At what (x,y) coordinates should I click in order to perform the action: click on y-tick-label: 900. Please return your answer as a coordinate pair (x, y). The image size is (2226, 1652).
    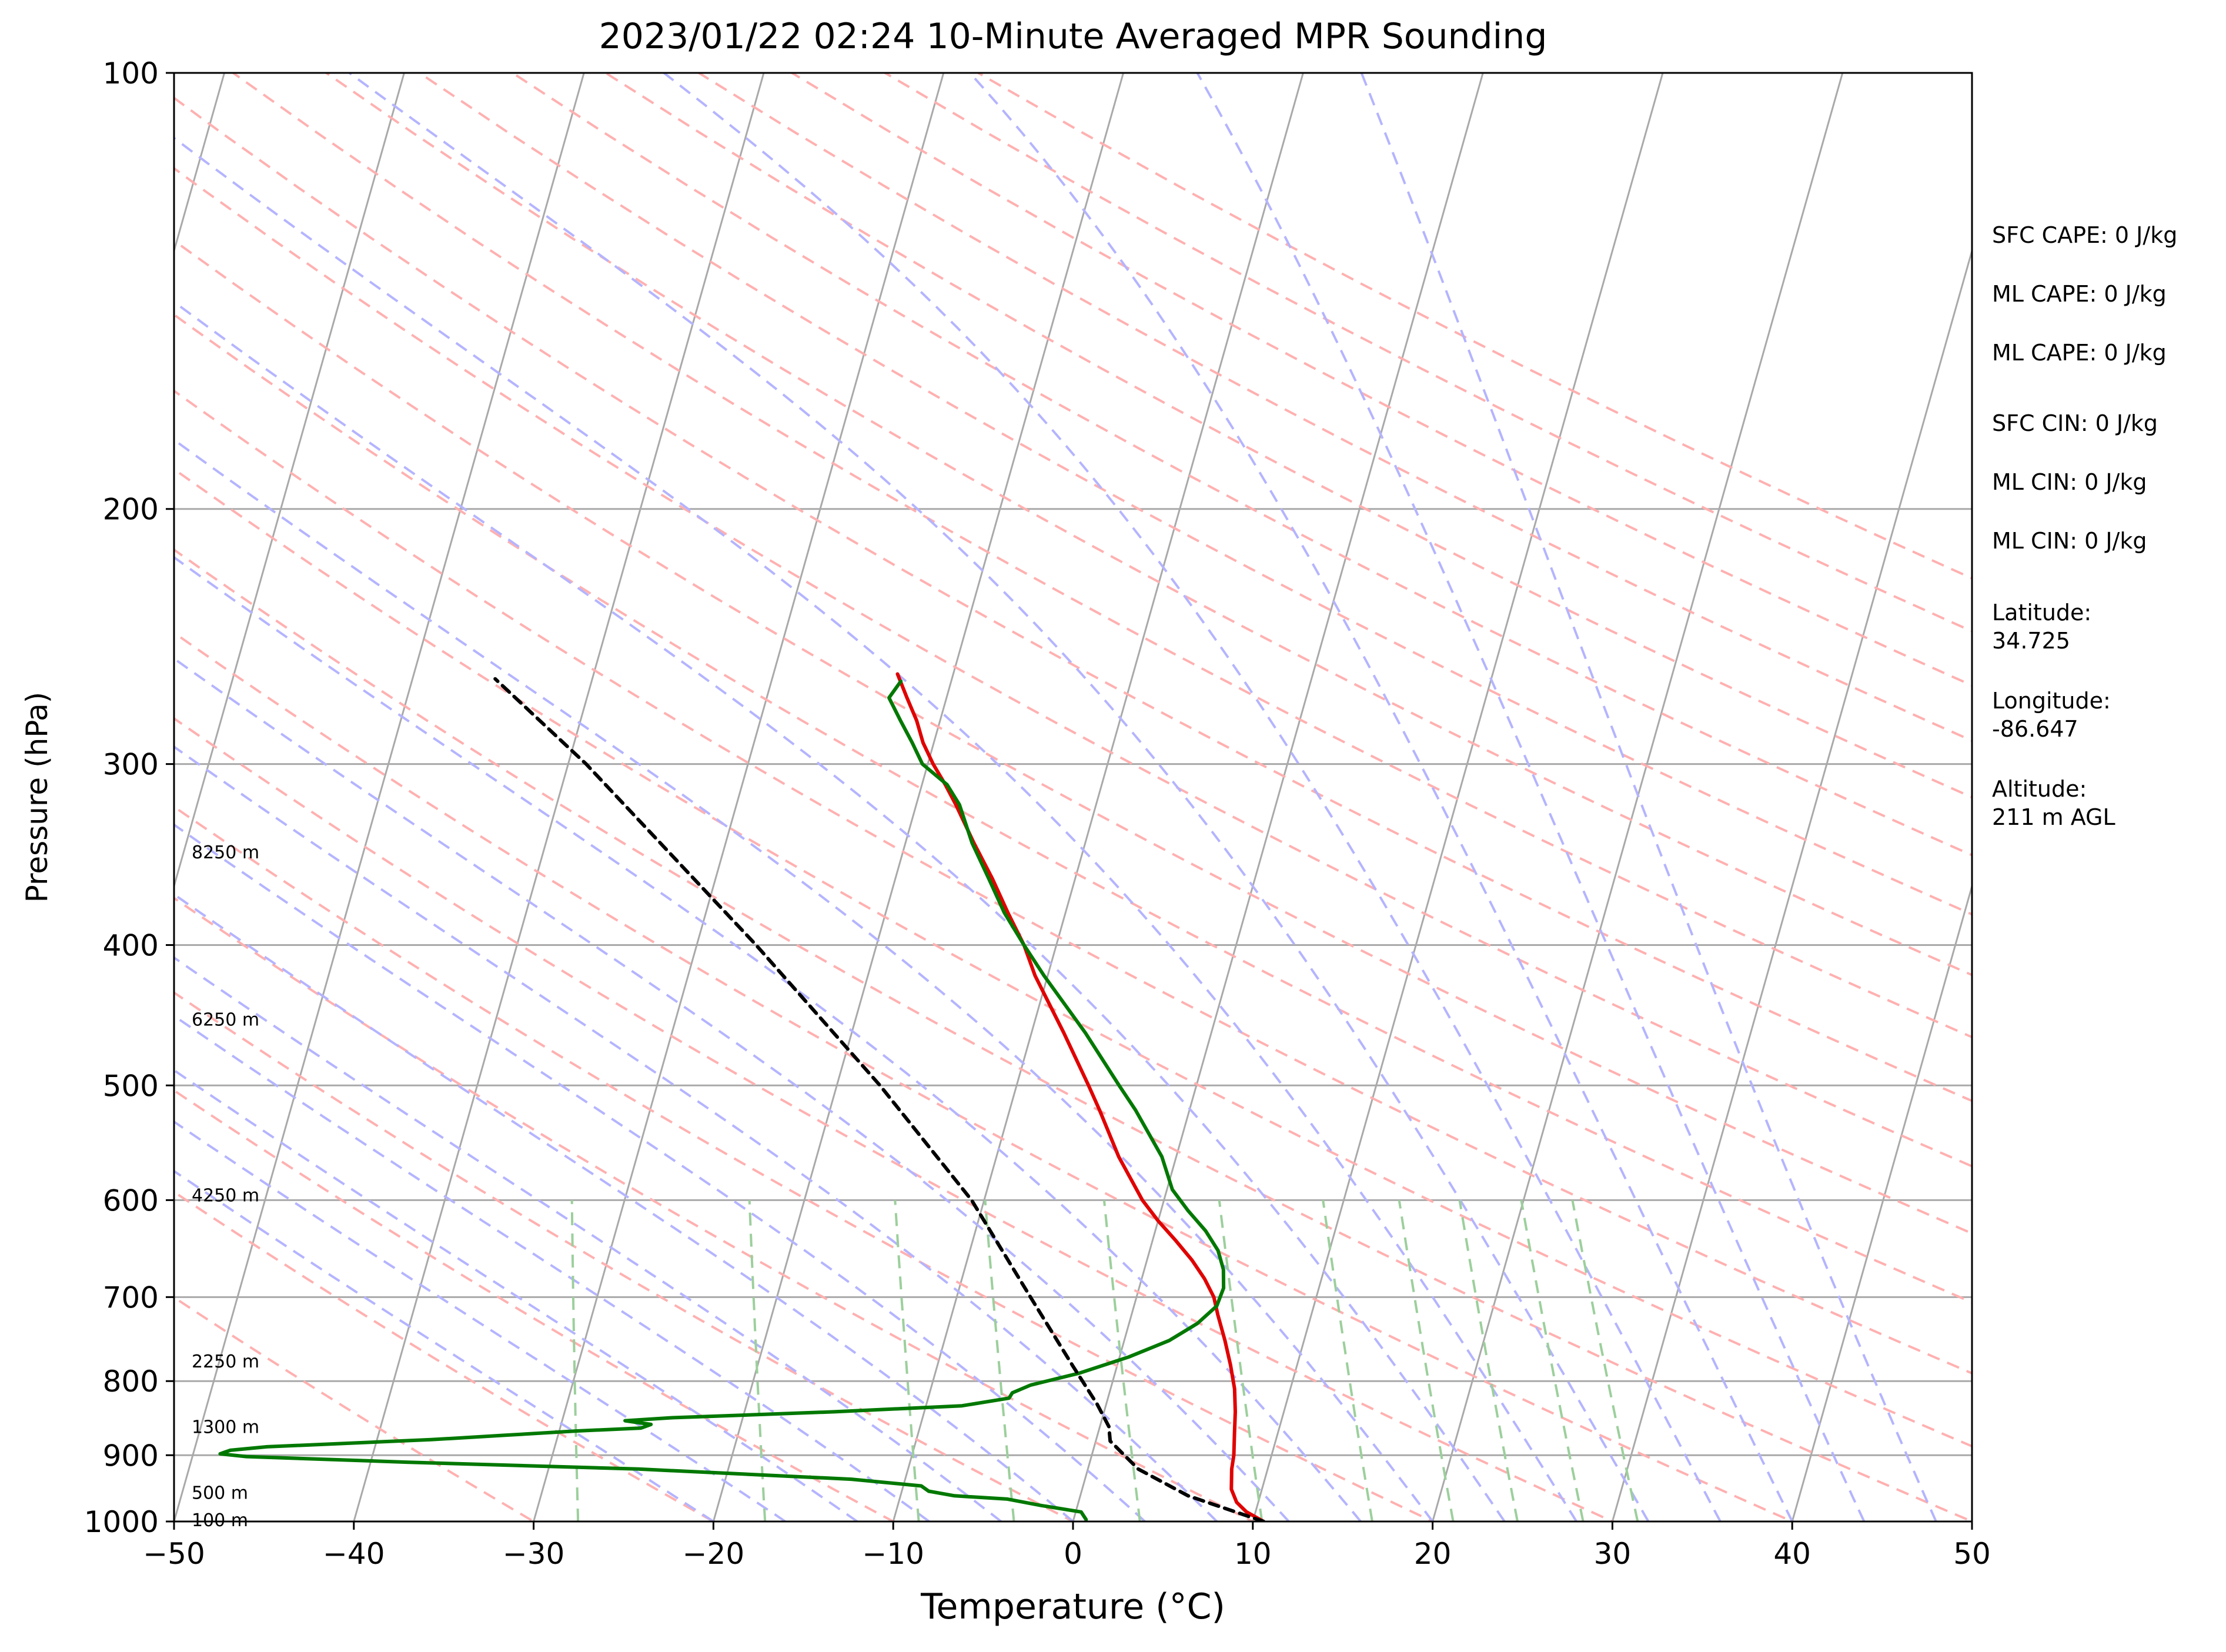
    Looking at the image, I should click on (131, 1456).